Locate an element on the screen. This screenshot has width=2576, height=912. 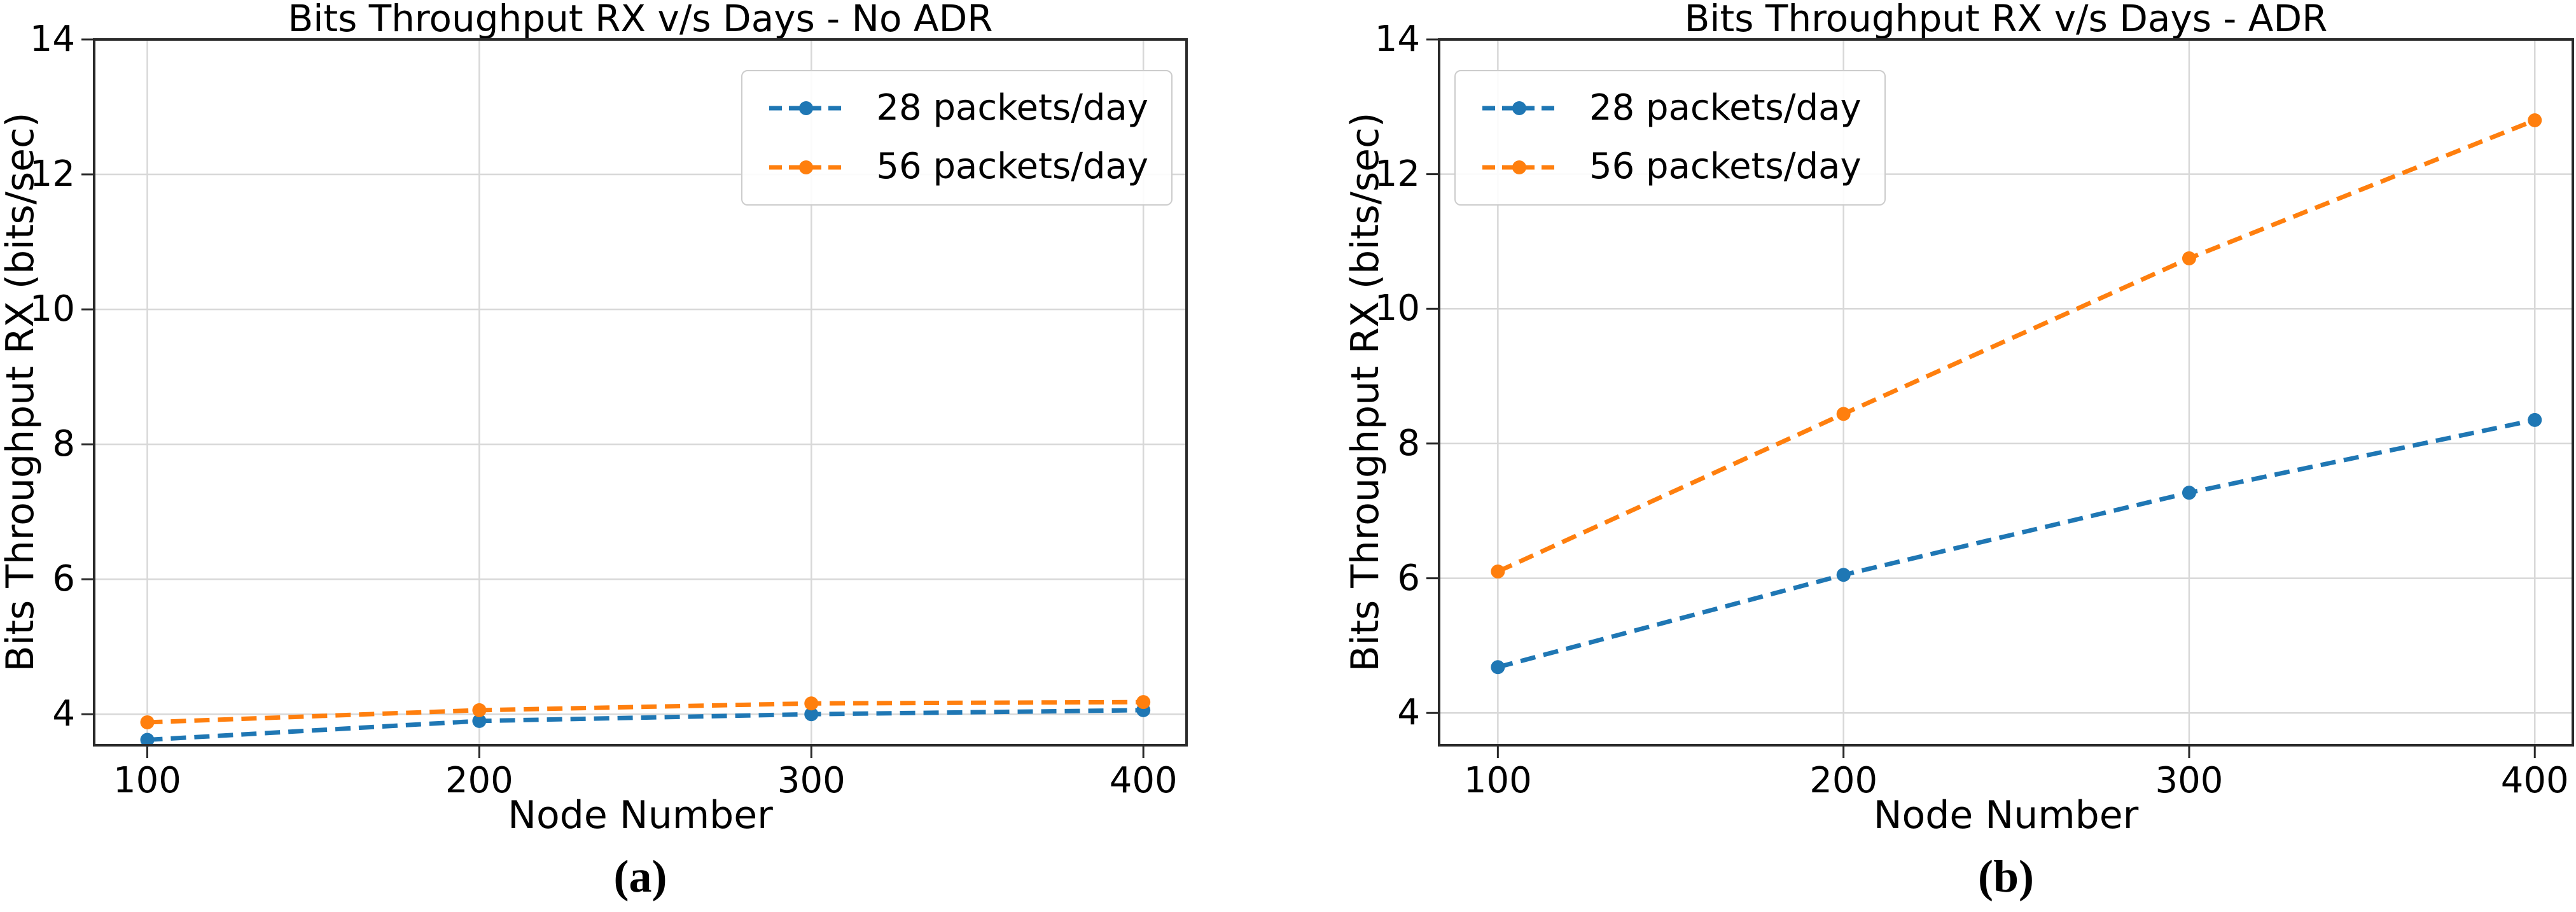
panel-caption: (b) is located at coordinates (2006, 876).